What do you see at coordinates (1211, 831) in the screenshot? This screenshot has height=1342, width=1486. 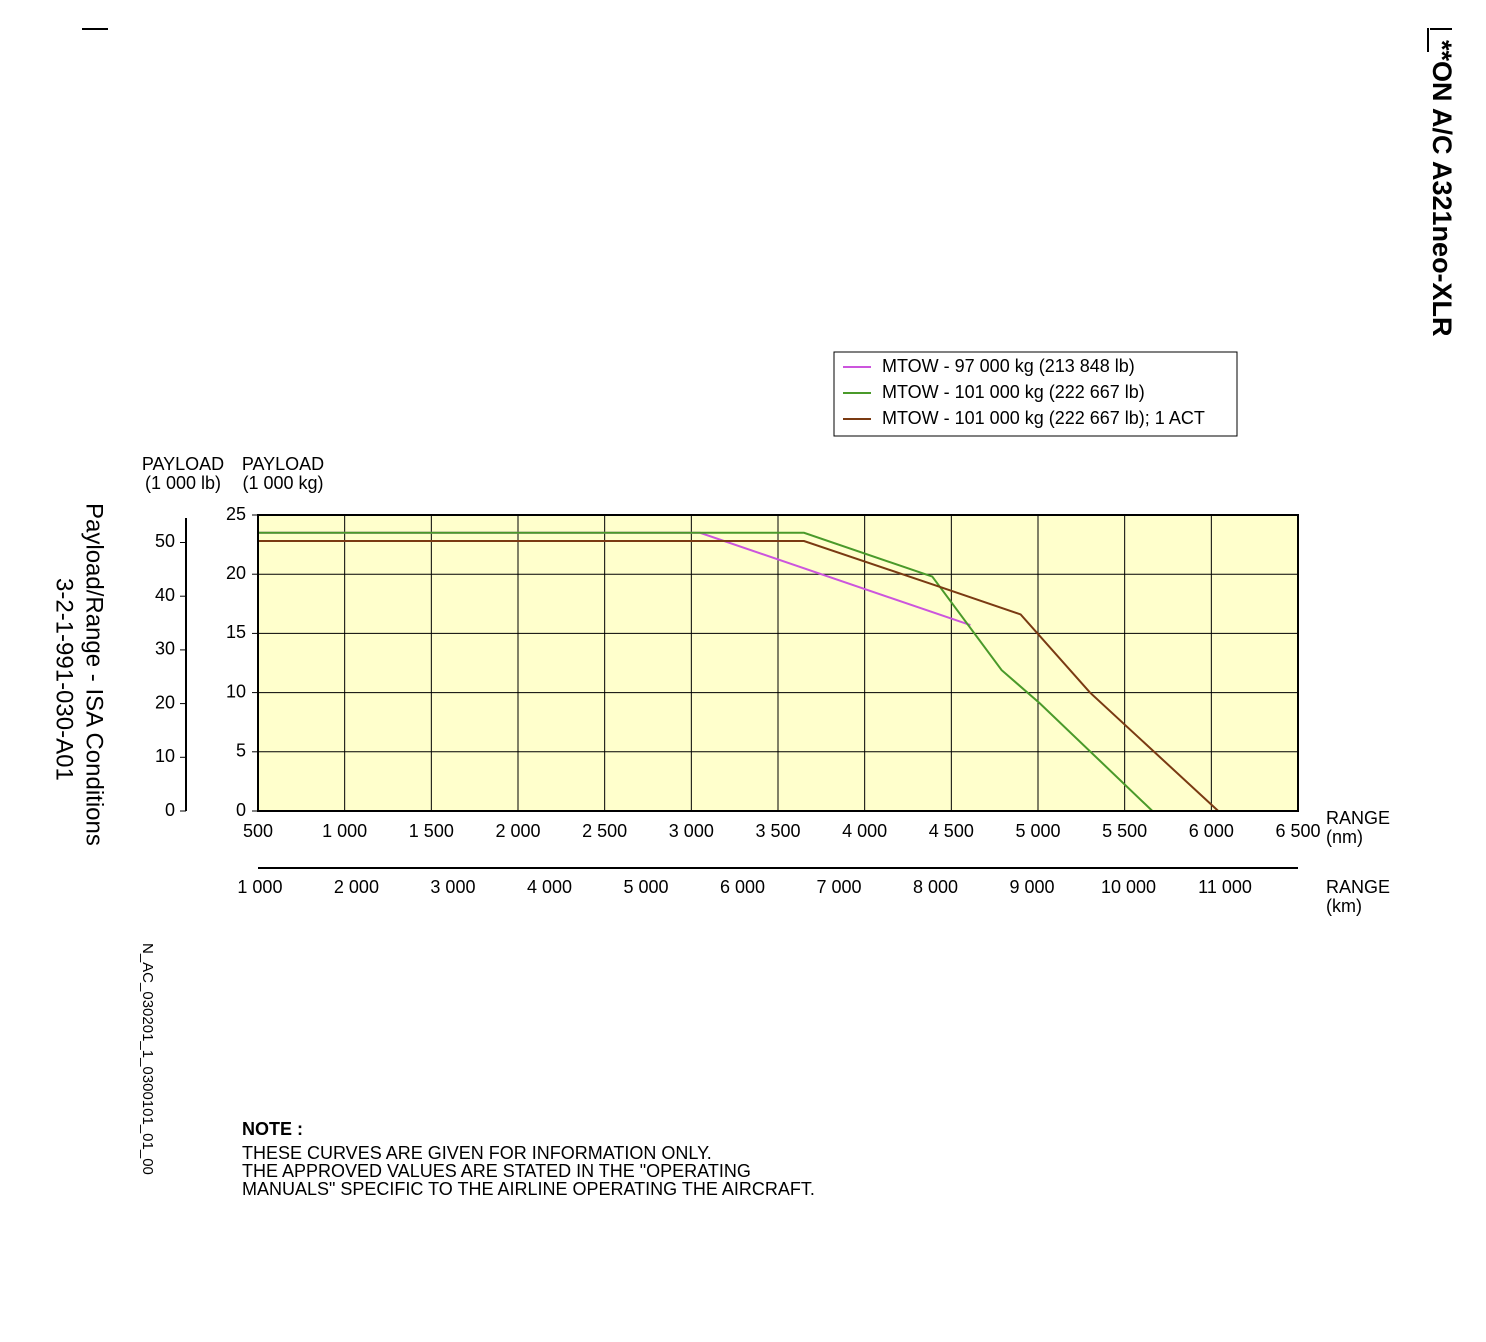 I see `x-tick-label: 6 000` at bounding box center [1211, 831].